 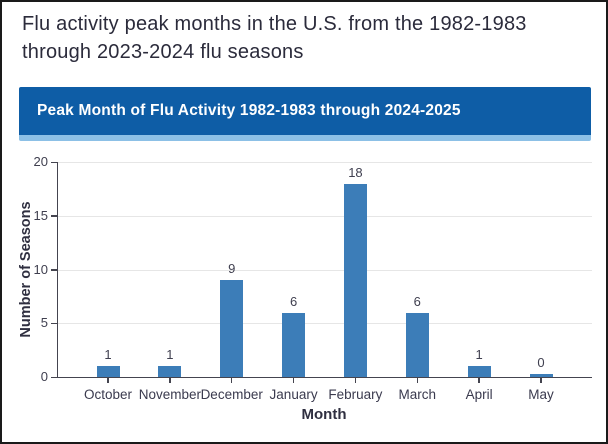 What do you see at coordinates (40, 215) in the screenshot?
I see `y-axis-tick-label: 15` at bounding box center [40, 215].